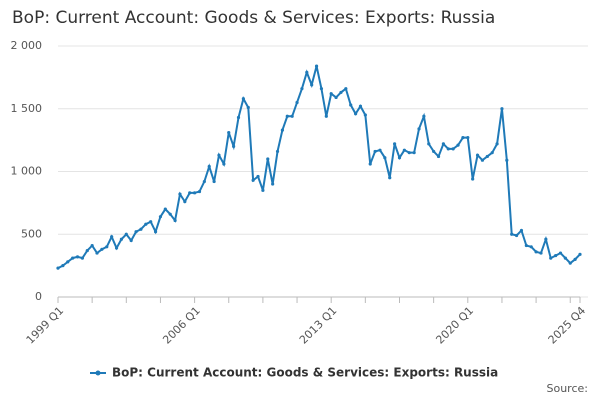 The image size is (600, 400). What do you see at coordinates (45, 325) in the screenshot?
I see `x-tick-label: 1999 Q1` at bounding box center [45, 325].